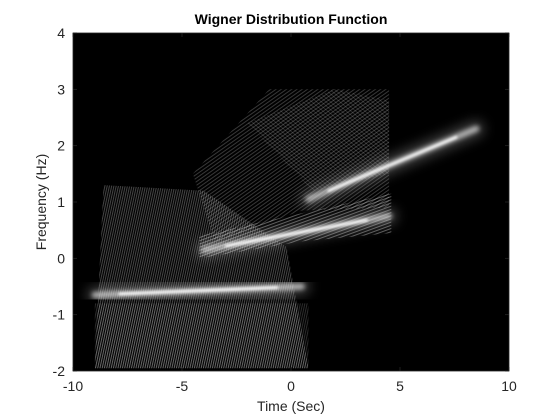  I want to click on component-2-core, so click(296, 233).